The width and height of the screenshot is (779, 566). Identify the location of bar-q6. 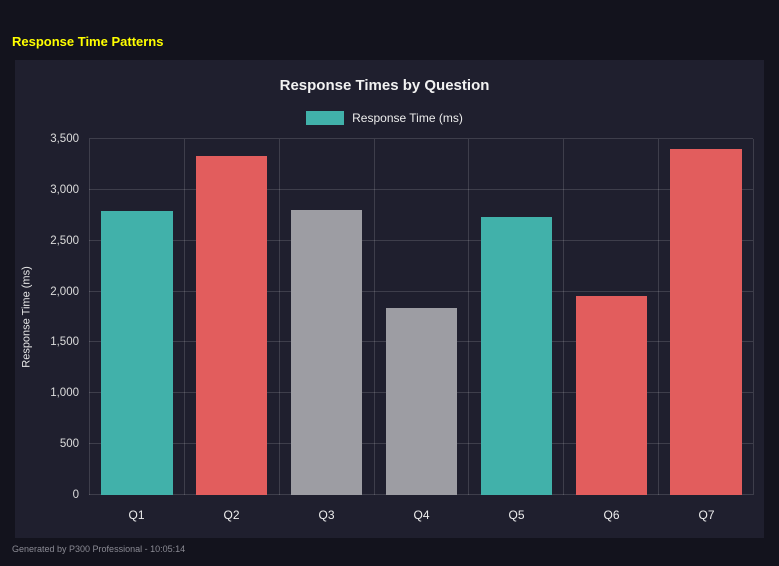
(611, 395).